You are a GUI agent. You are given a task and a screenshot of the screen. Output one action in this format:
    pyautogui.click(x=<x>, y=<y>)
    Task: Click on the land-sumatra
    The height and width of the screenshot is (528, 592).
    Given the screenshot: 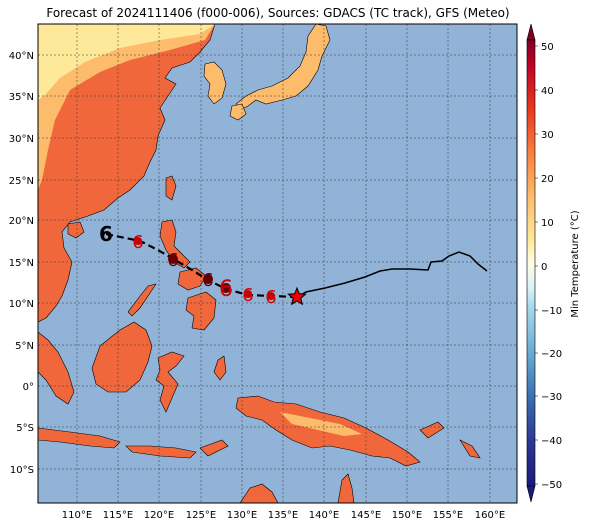 What is the action you would take?
    pyautogui.click(x=56, y=368)
    